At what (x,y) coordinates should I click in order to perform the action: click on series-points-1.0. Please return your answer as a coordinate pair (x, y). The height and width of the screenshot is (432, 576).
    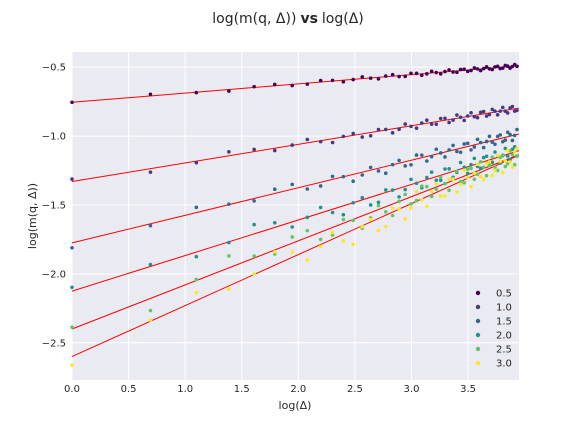
    Looking at the image, I should click on (294, 142).